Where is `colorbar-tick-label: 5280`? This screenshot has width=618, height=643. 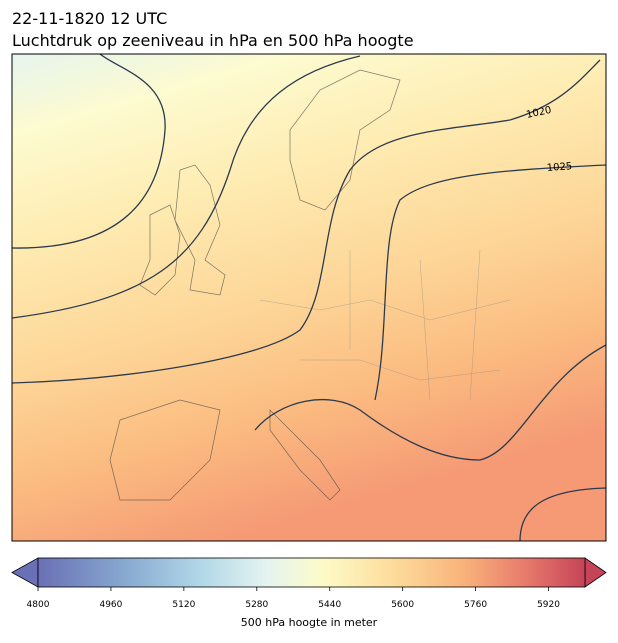 colorbar-tick-label: 5280 is located at coordinates (256, 605).